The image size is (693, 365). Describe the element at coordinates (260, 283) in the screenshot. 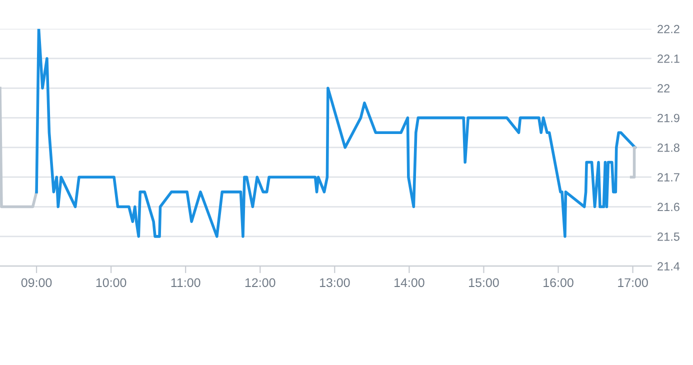

I see `x-tick-label: 12:00` at that location.